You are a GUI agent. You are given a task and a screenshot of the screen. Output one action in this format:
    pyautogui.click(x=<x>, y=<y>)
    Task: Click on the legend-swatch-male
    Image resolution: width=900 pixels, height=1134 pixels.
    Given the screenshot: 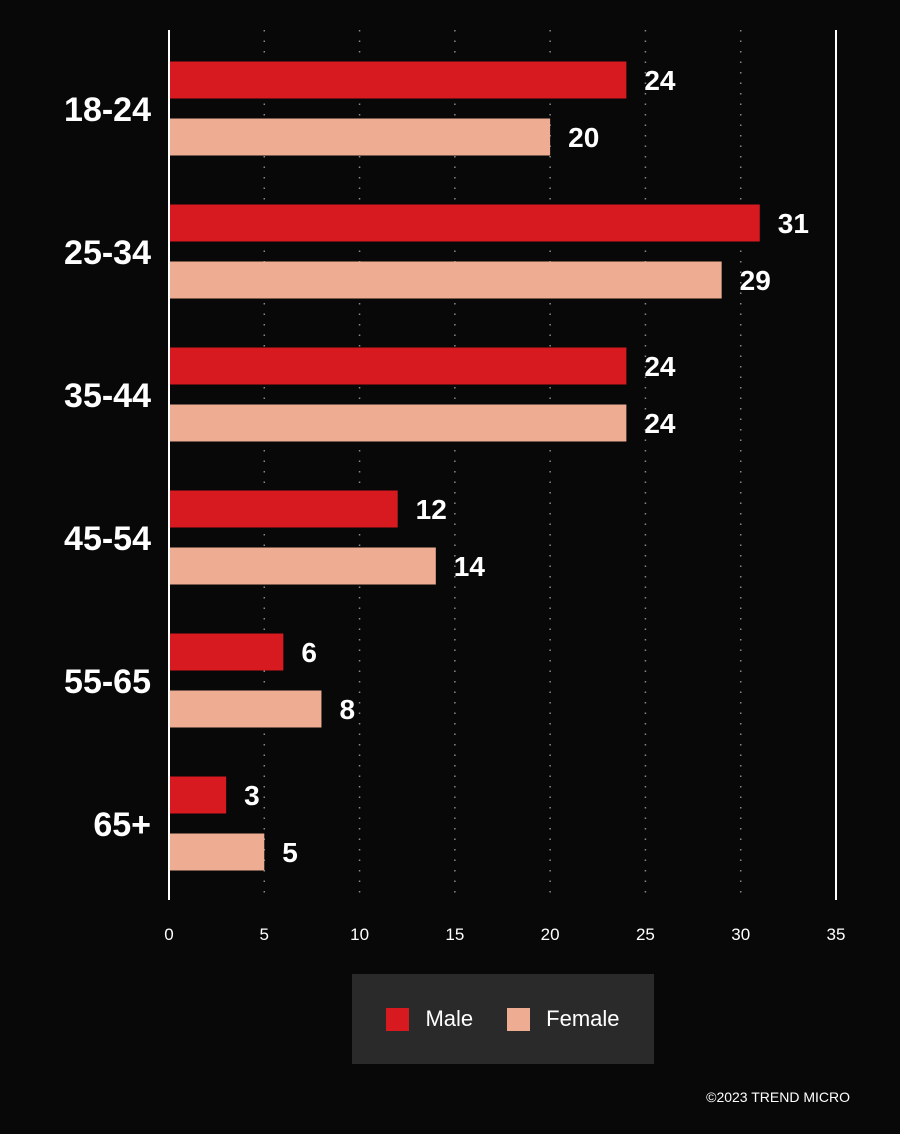 What is the action you would take?
    pyautogui.click(x=398, y=1019)
    